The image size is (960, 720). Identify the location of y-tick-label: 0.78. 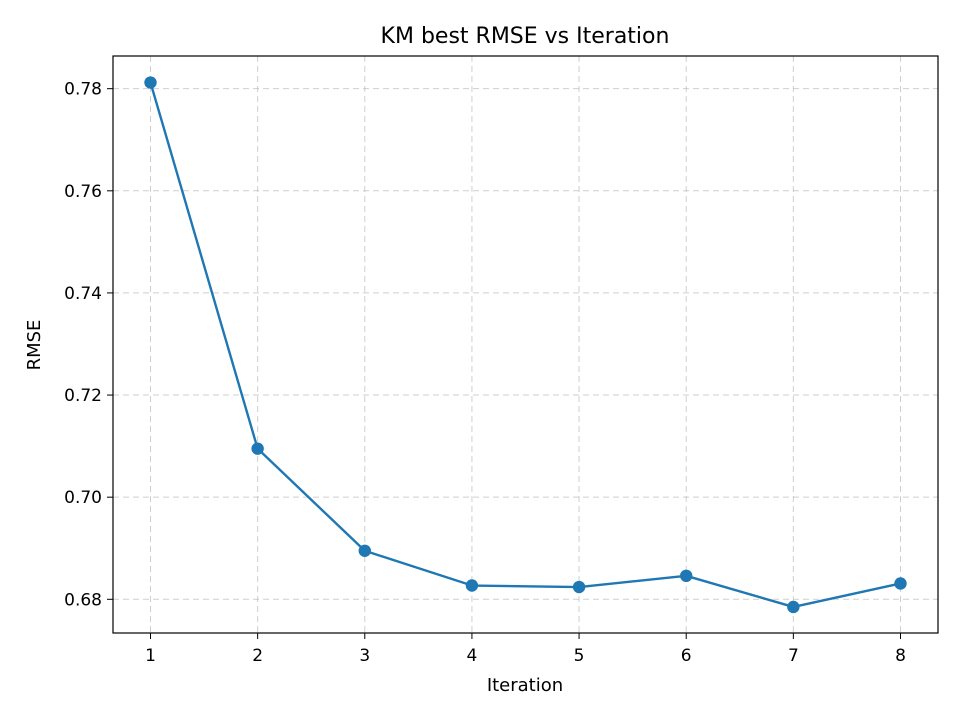
(83, 90).